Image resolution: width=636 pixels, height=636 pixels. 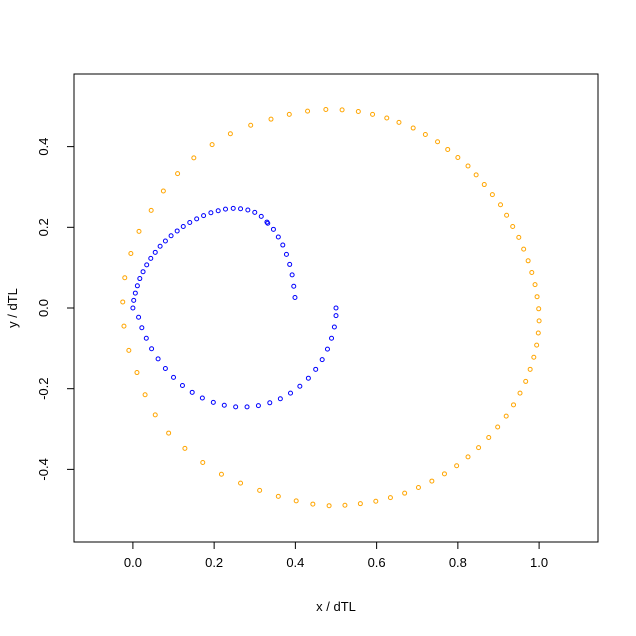 What do you see at coordinates (43, 147) in the screenshot?
I see `y-tick-label: 0.4` at bounding box center [43, 147].